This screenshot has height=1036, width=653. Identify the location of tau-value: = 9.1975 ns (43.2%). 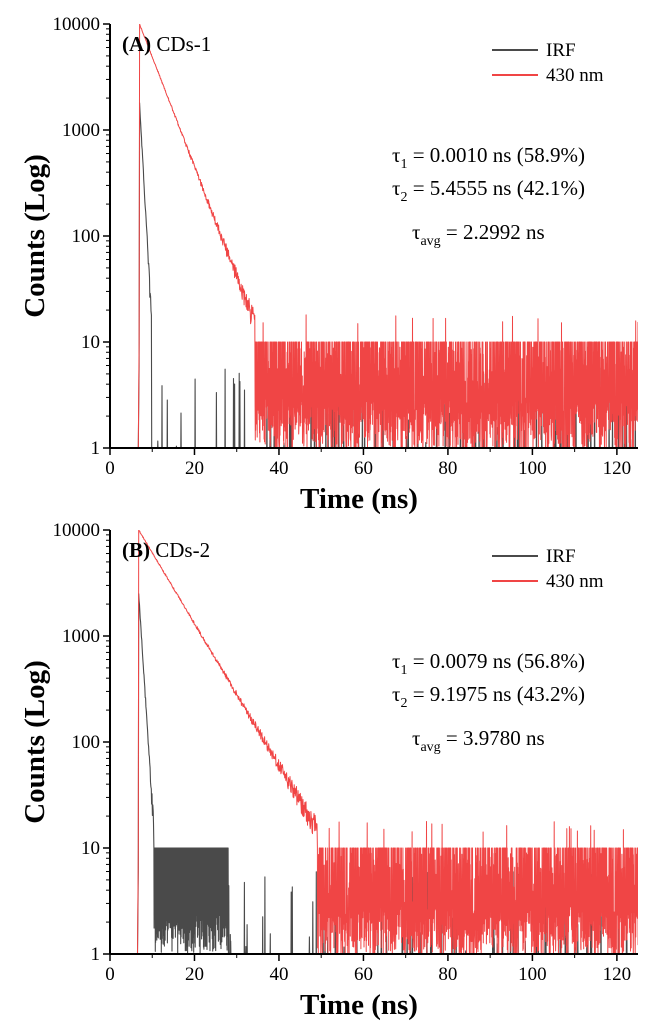
(496, 694).